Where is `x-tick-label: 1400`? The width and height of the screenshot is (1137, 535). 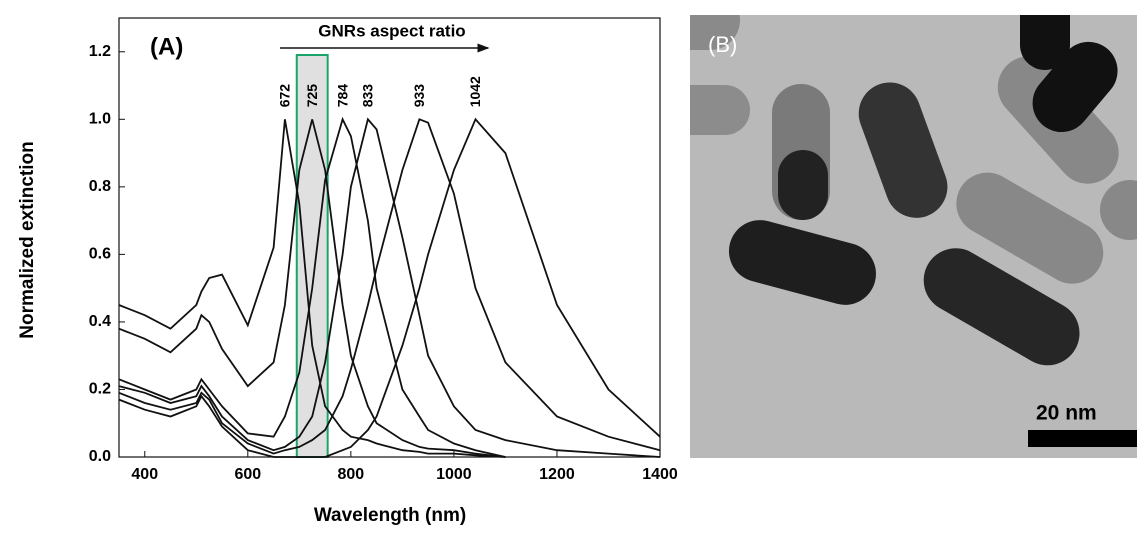 x-tick-label: 1400 is located at coordinates (660, 474).